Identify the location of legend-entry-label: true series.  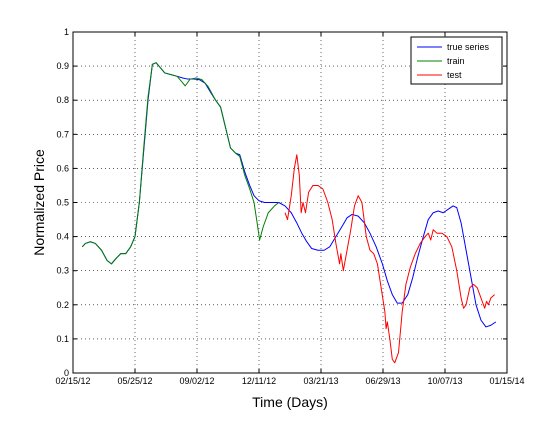
(468, 47).